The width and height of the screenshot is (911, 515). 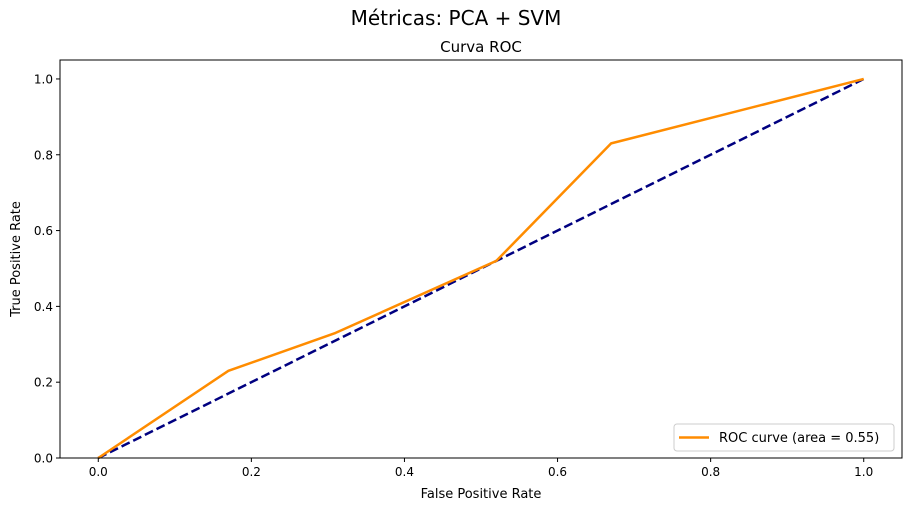 I want to click on chart-title: Curva ROC, so click(x=481, y=47).